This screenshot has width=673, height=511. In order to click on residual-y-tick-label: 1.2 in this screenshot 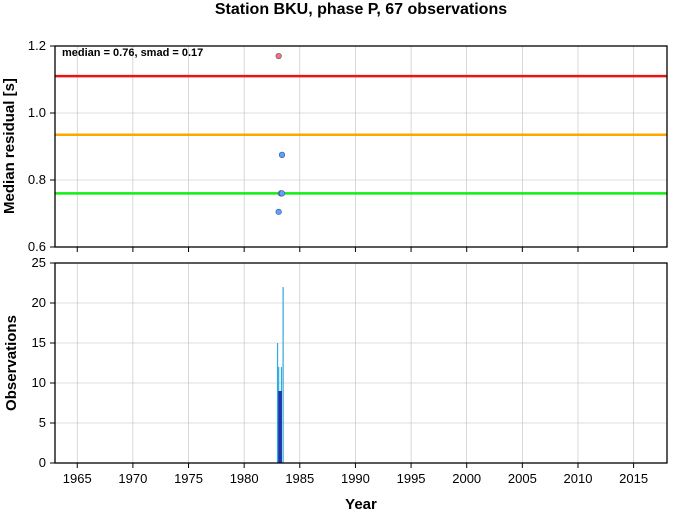, I will do `click(37, 45)`.